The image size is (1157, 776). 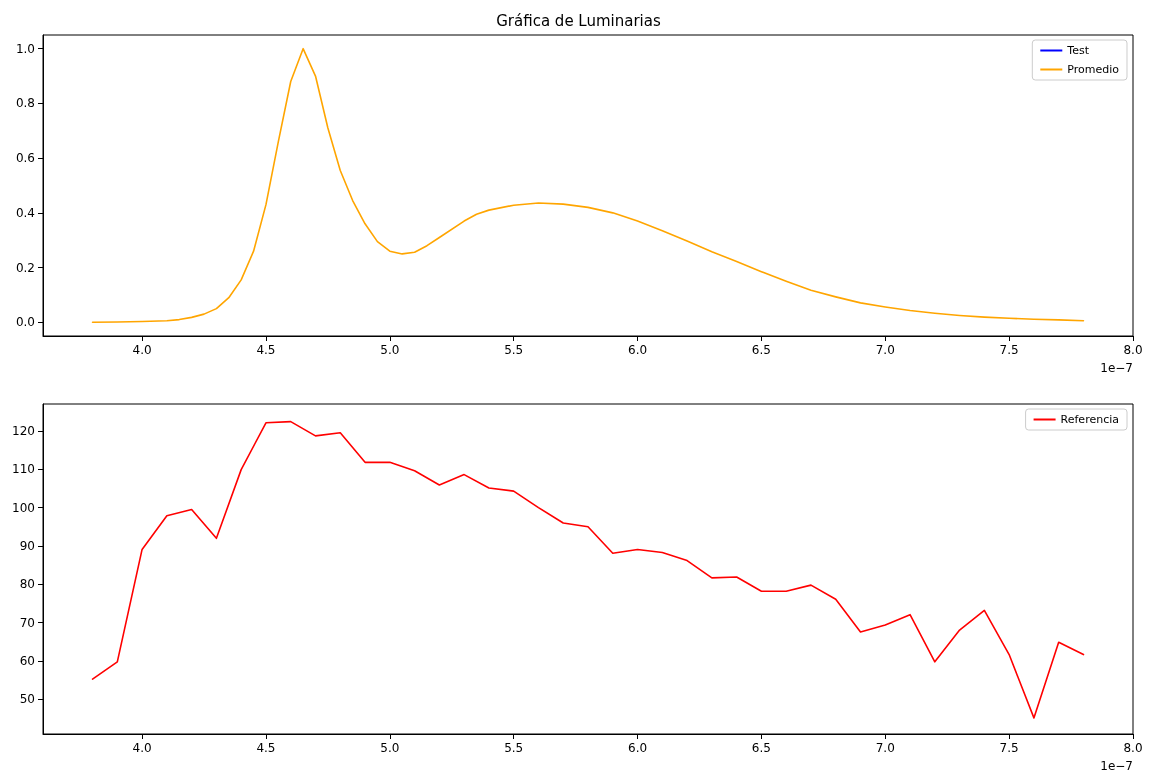 What do you see at coordinates (1093, 69) in the screenshot?
I see `legend-label: Promedio` at bounding box center [1093, 69].